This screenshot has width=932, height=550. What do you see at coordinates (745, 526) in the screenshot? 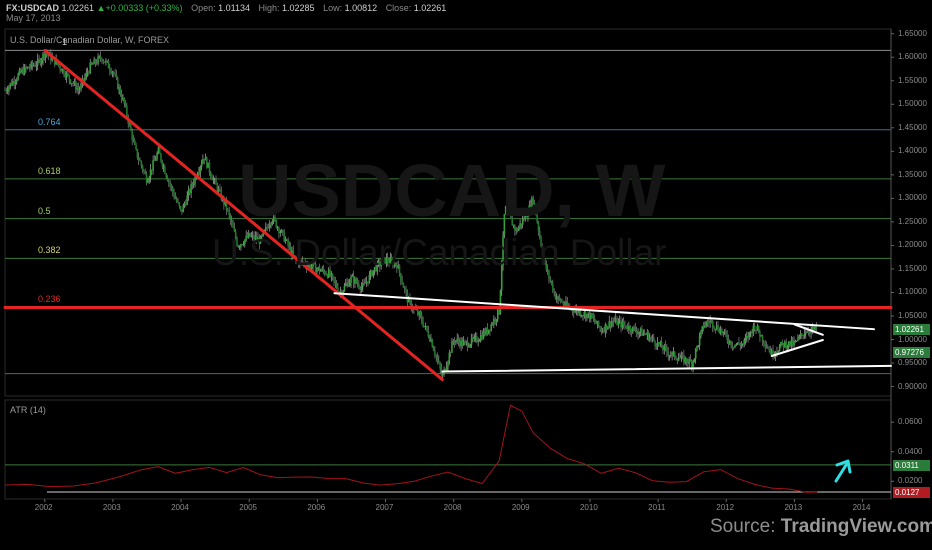
I see `source-prefix: Source:` at bounding box center [745, 526].